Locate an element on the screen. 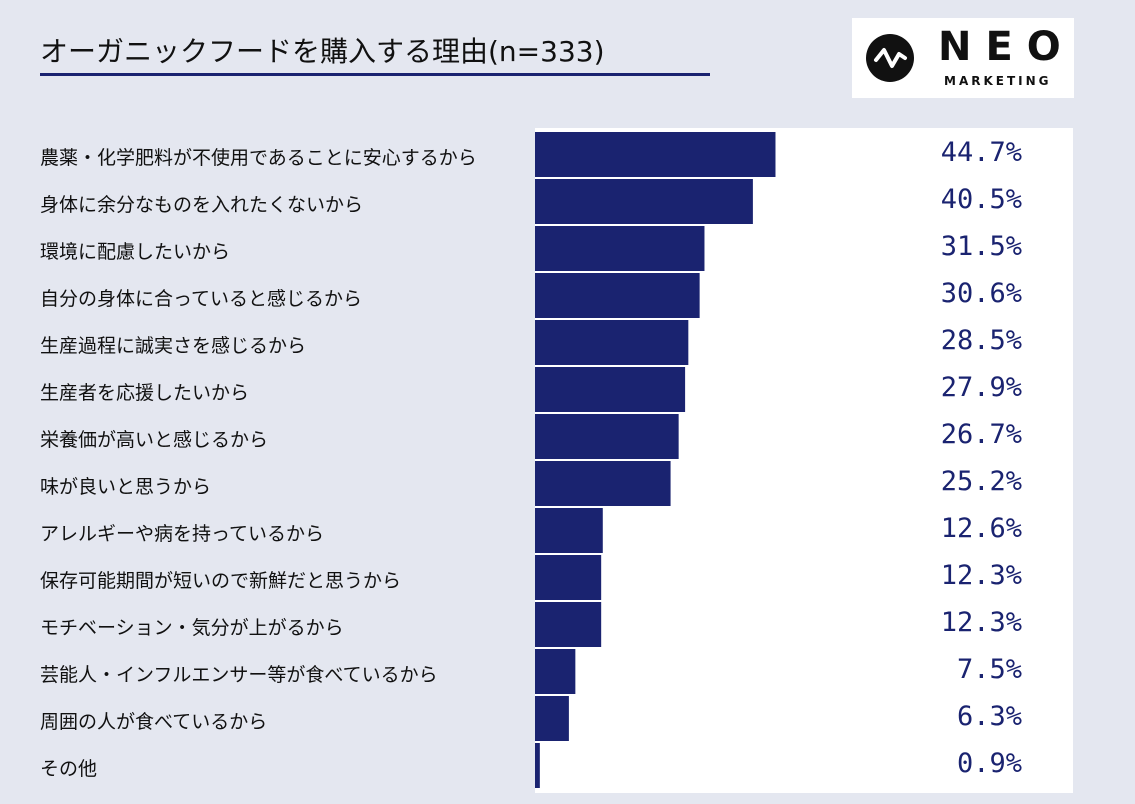 Image resolution: width=1135 pixels, height=804 pixels. value-label: 31.5% is located at coordinates (981, 246).